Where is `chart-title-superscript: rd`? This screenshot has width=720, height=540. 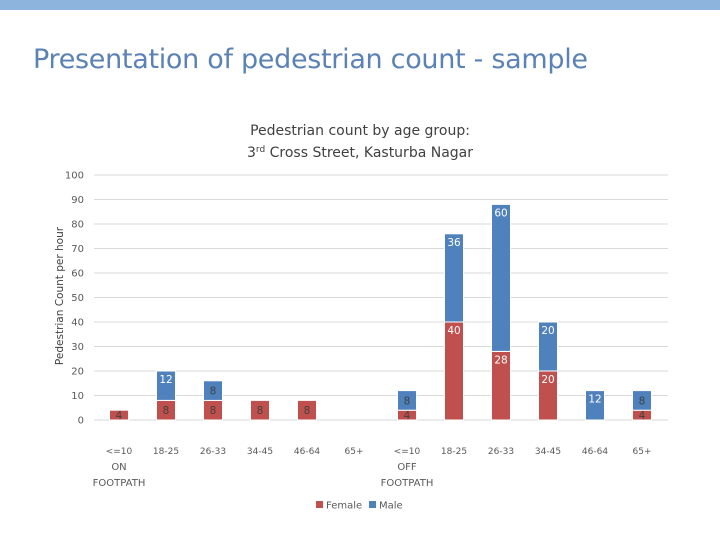 chart-title-superscript: rd is located at coordinates (260, 150).